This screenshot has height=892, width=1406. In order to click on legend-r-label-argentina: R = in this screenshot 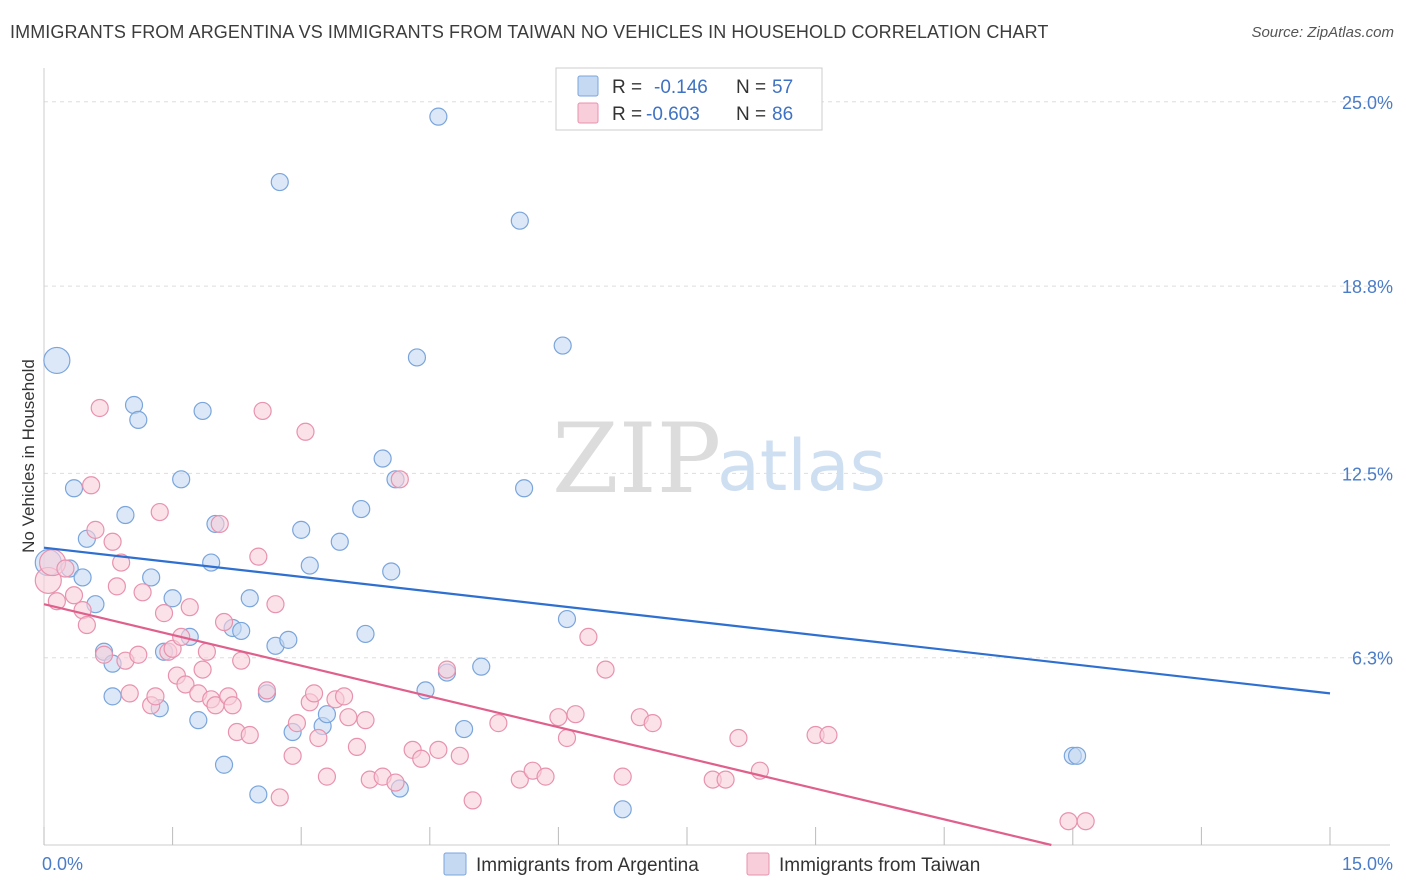, I will do `click(627, 87)`.